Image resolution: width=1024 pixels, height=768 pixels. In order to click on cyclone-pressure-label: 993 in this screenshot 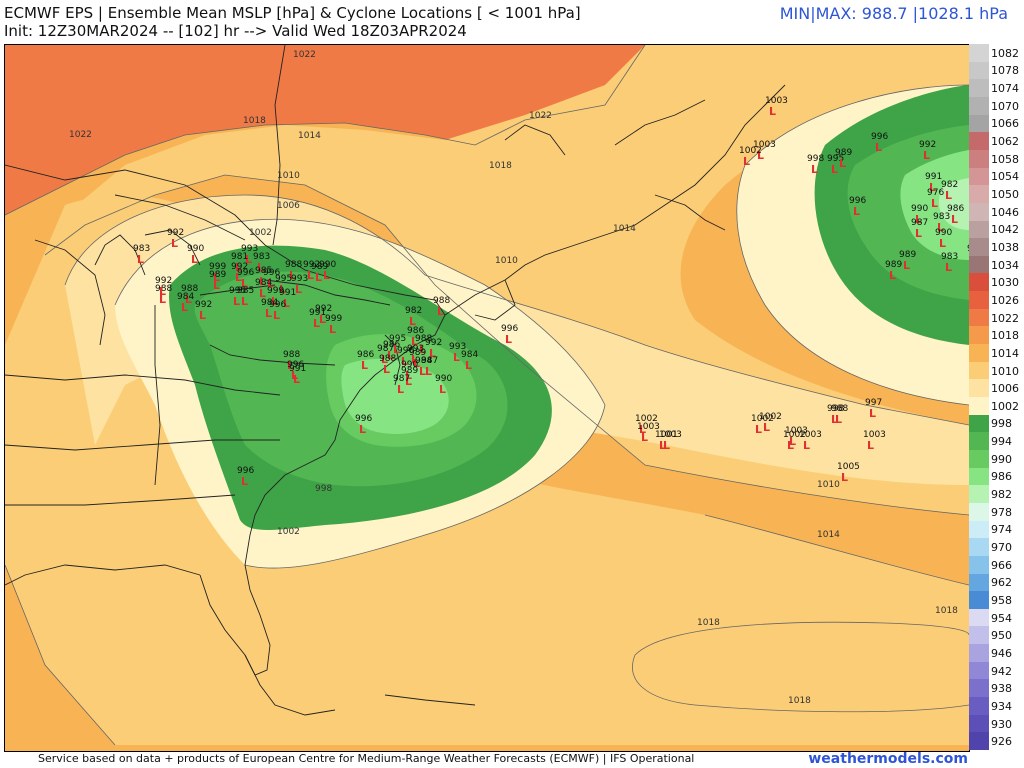, I will do `click(457, 347)`.